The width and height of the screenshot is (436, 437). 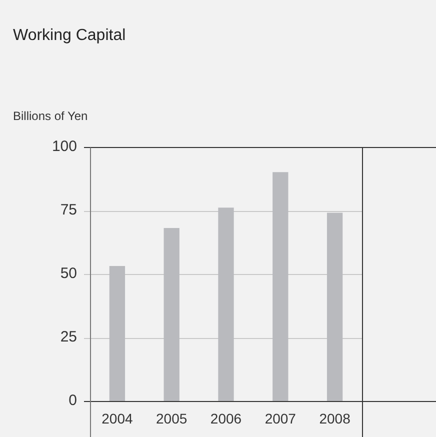 What do you see at coordinates (50, 116) in the screenshot?
I see `y-axis-title: Billions of Yen` at bounding box center [50, 116].